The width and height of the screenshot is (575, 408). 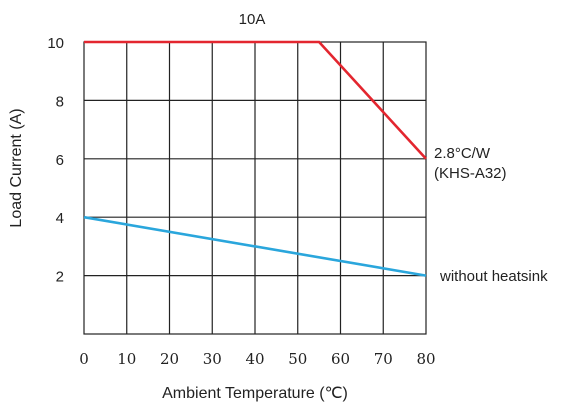 What do you see at coordinates (212, 359) in the screenshot?
I see `x-tick-label-30: 30` at bounding box center [212, 359].